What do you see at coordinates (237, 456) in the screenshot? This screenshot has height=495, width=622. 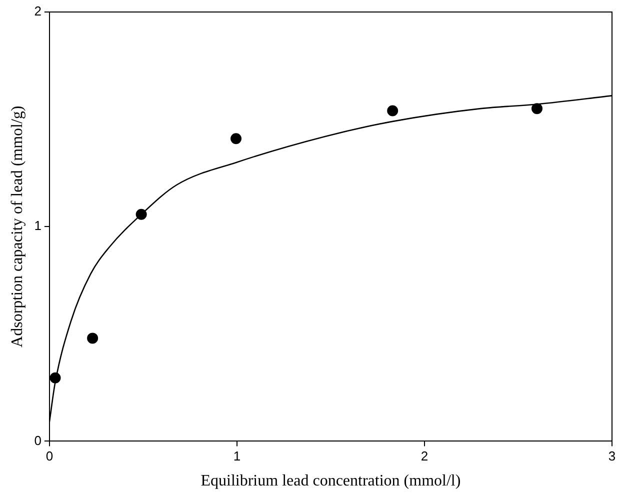 I see `x-tick-label: 1` at bounding box center [237, 456].